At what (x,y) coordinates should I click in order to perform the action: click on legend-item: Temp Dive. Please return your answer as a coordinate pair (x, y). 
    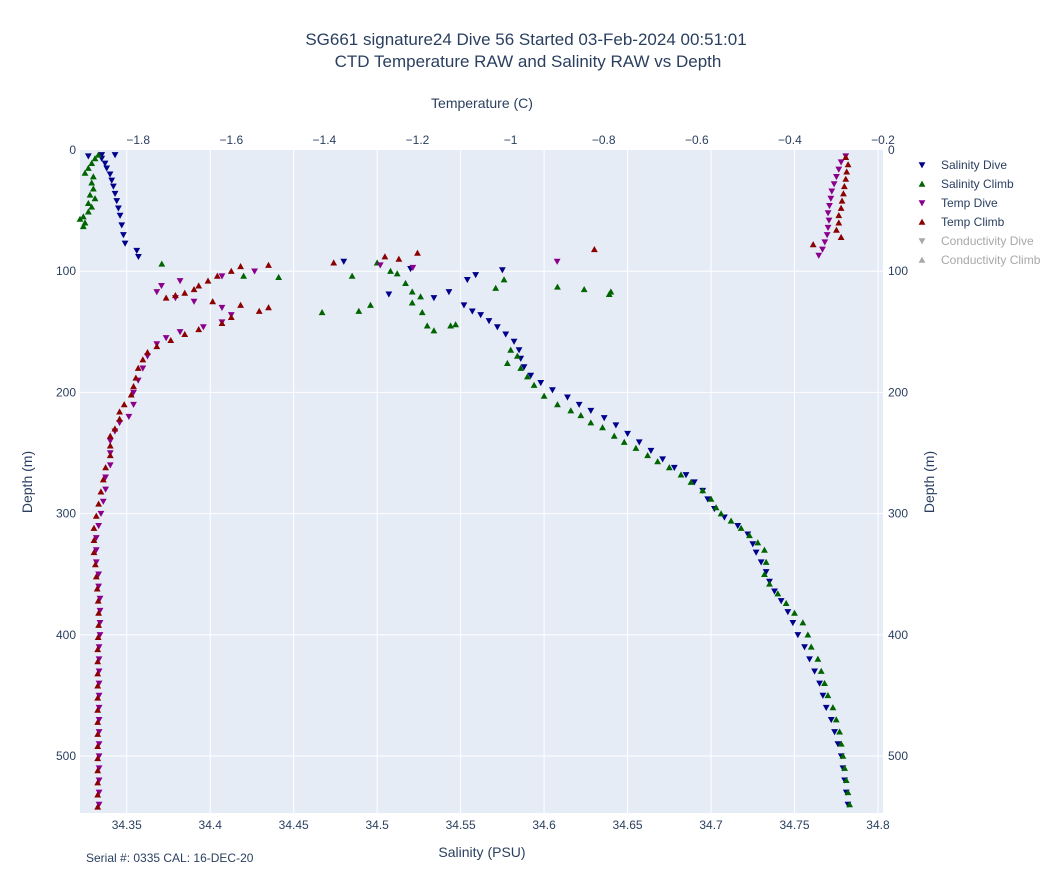
    Looking at the image, I should click on (958, 203).